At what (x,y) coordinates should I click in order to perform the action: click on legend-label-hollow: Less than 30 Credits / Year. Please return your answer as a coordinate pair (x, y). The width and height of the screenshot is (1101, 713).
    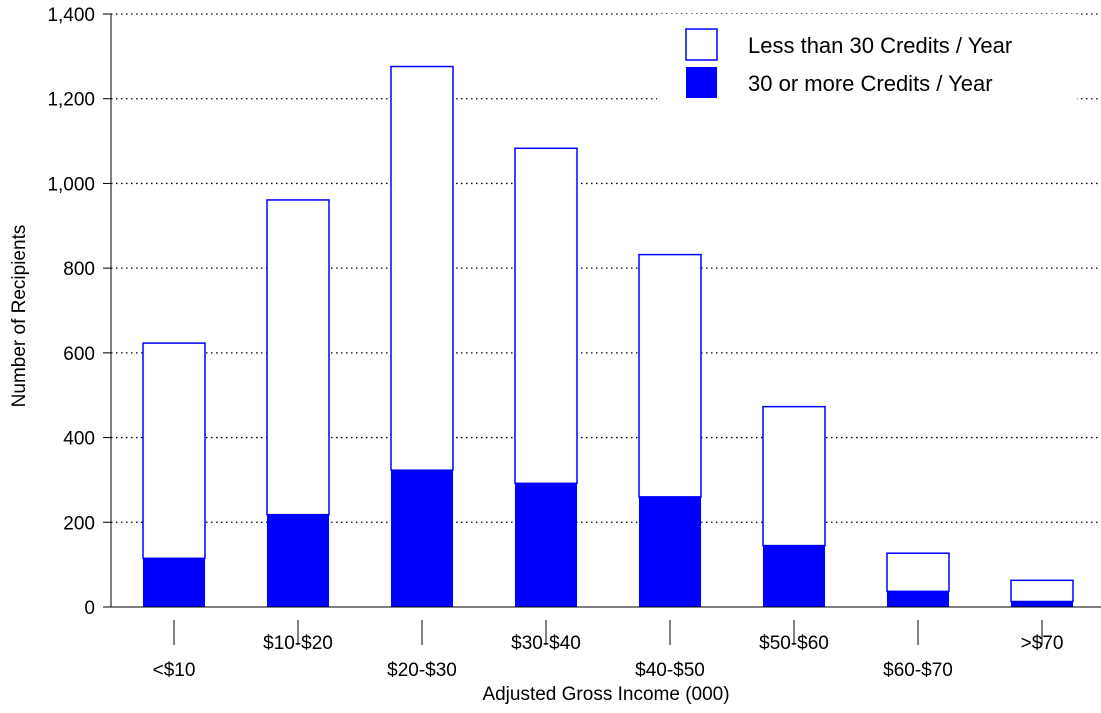
    Looking at the image, I should click on (880, 45).